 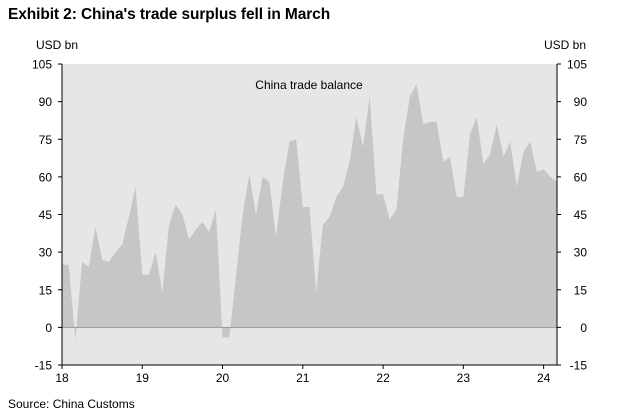 I want to click on y-tick-label-left: 75, so click(x=46, y=140).